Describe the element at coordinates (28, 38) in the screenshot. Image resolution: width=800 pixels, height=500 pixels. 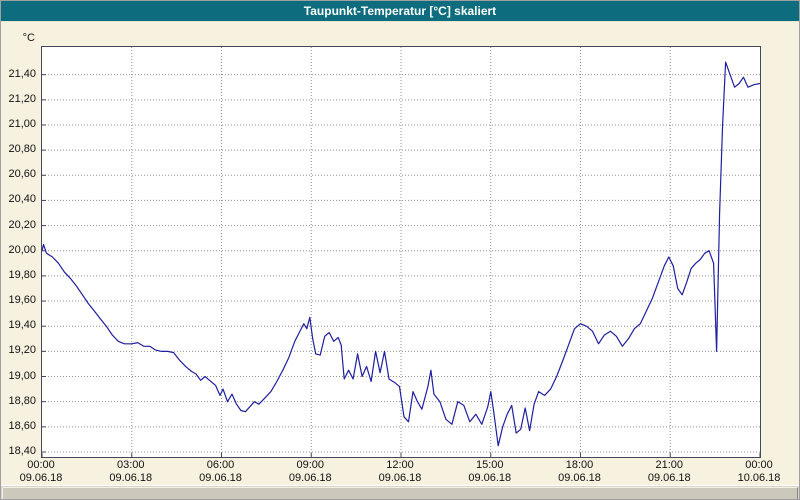
I see `y-axis-unit-label: °C` at that location.